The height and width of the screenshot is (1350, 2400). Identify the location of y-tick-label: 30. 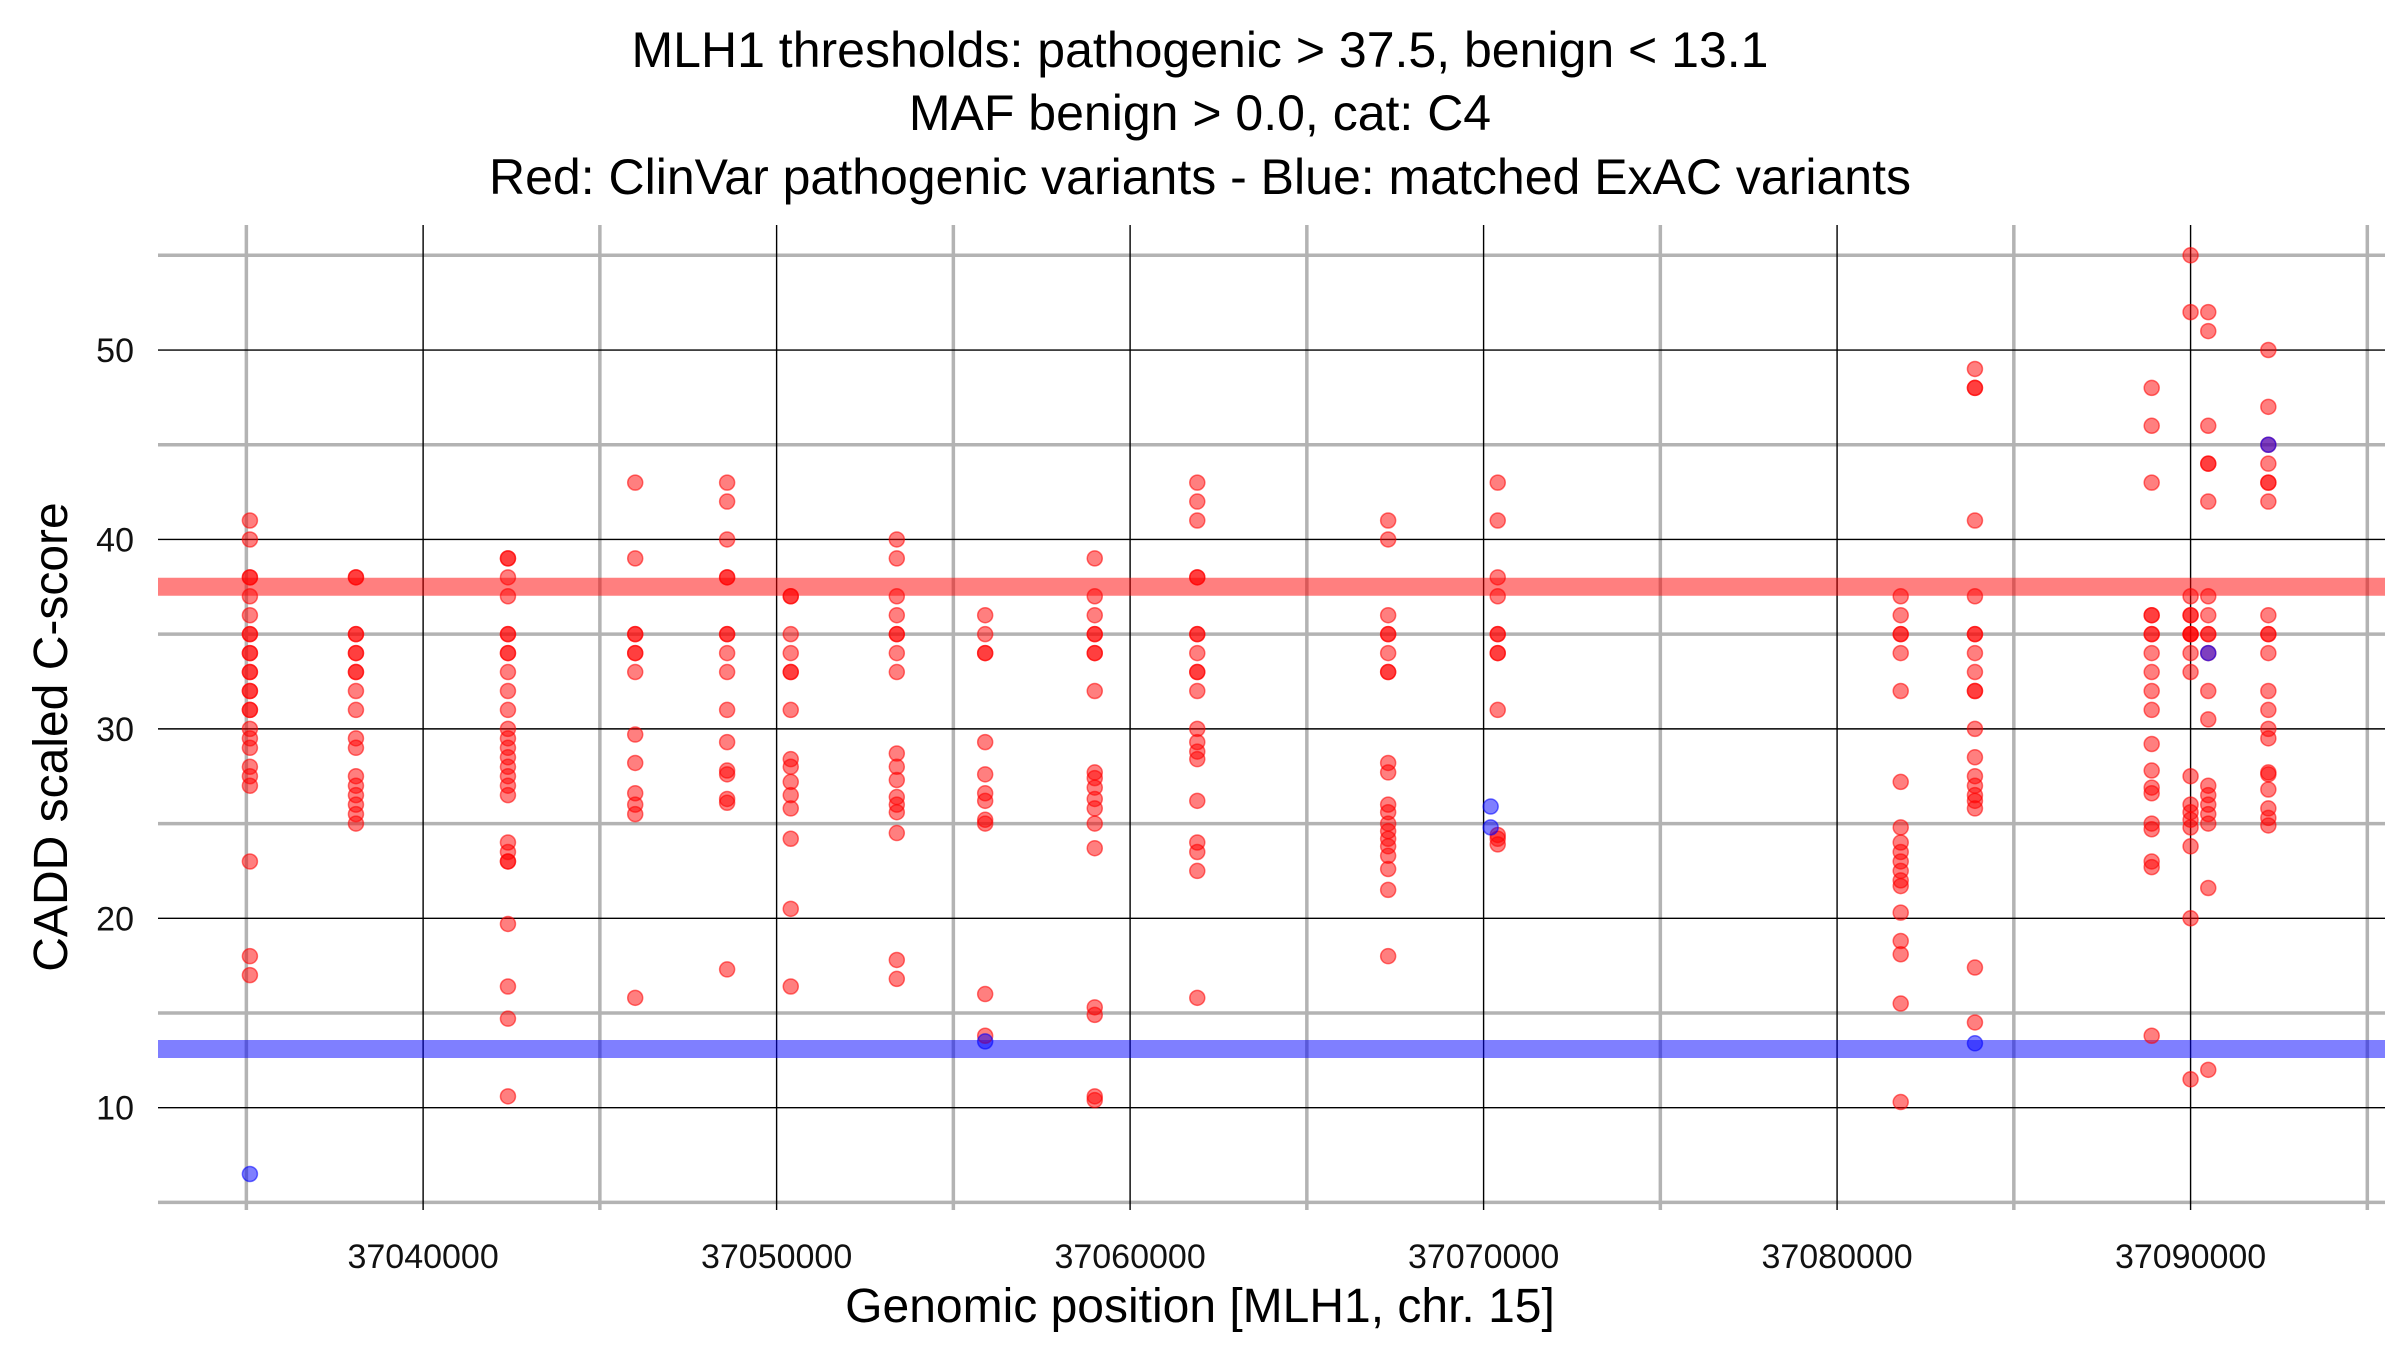
(115, 730).